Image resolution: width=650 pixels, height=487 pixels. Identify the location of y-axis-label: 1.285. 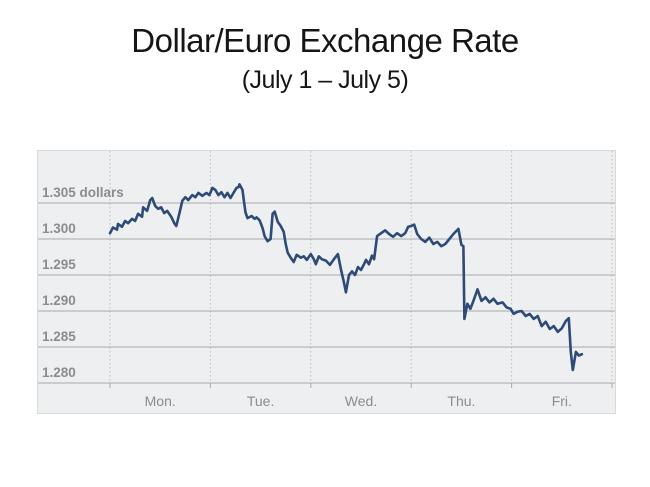
(59, 336).